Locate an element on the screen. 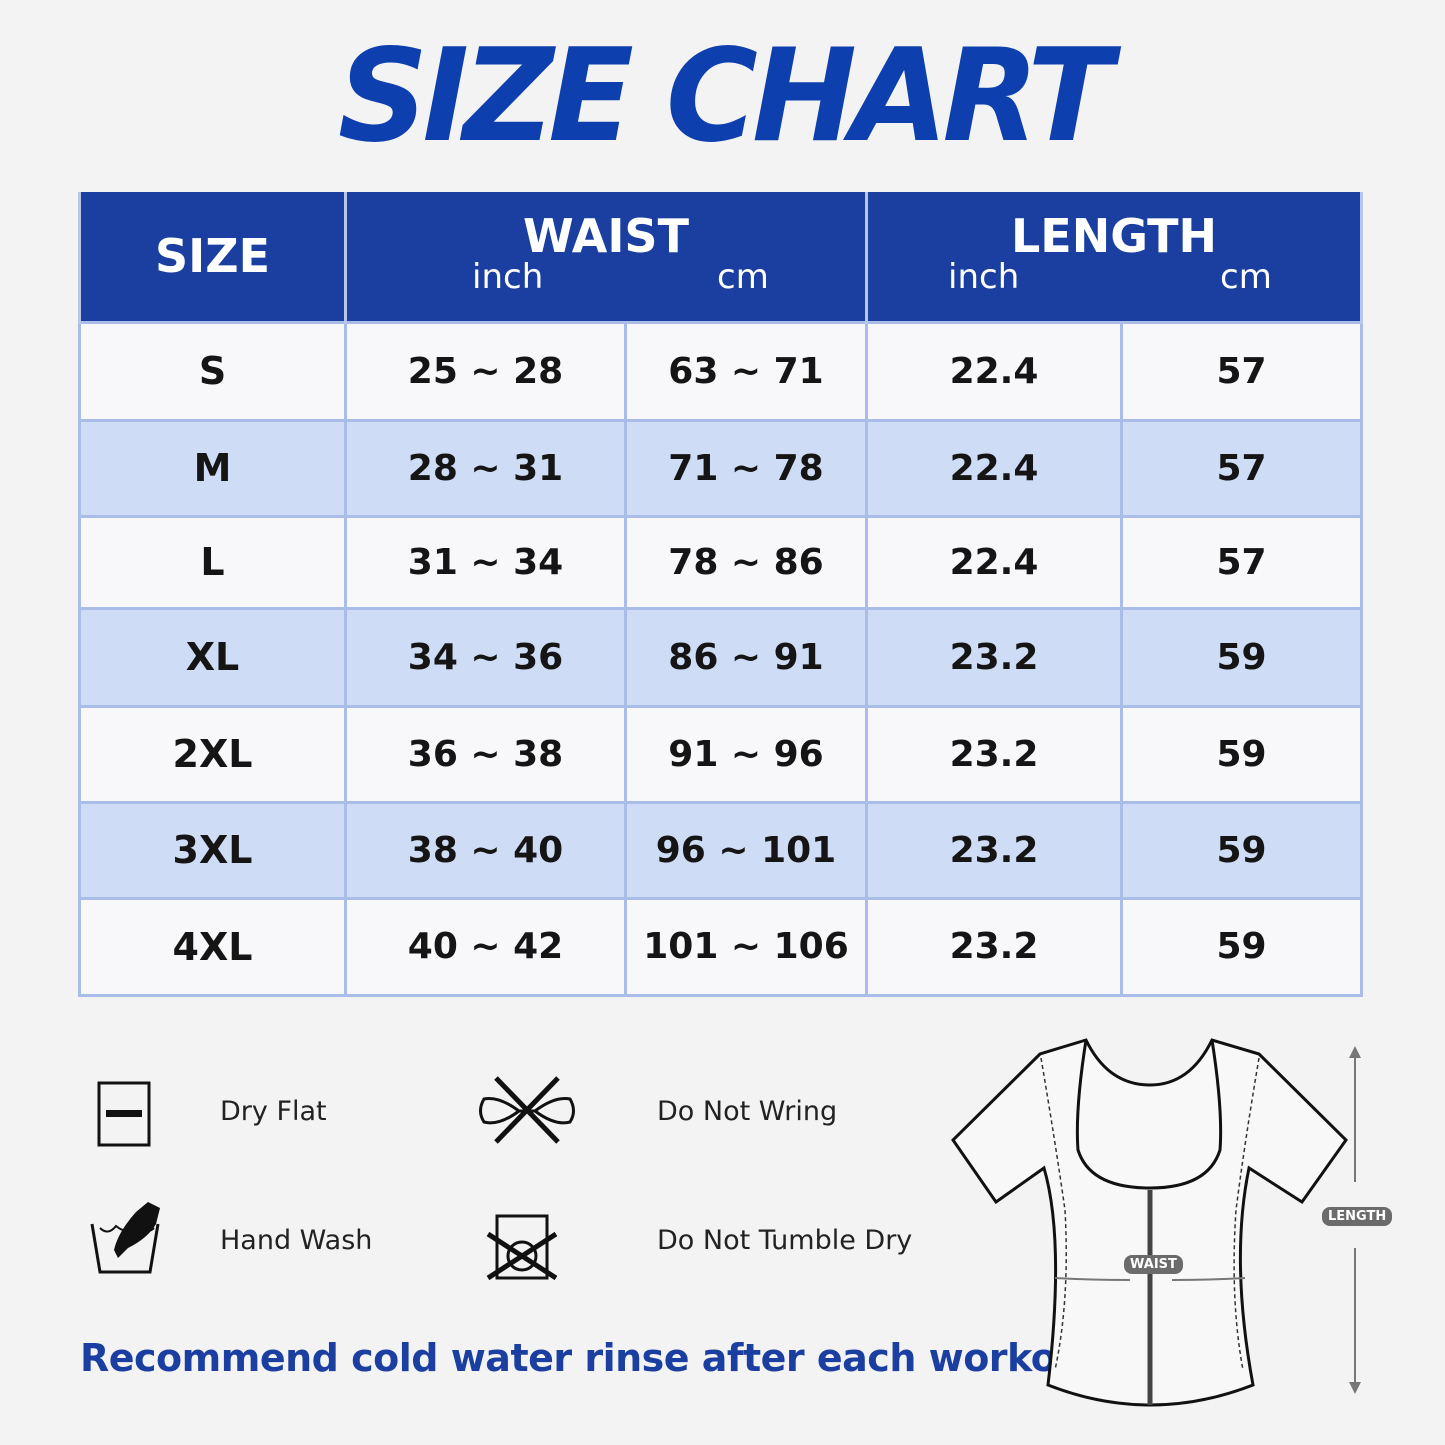 This screenshot has width=1445, height=1445. care-label-do-not-wring: Do Not Wring is located at coordinates (747, 1111).